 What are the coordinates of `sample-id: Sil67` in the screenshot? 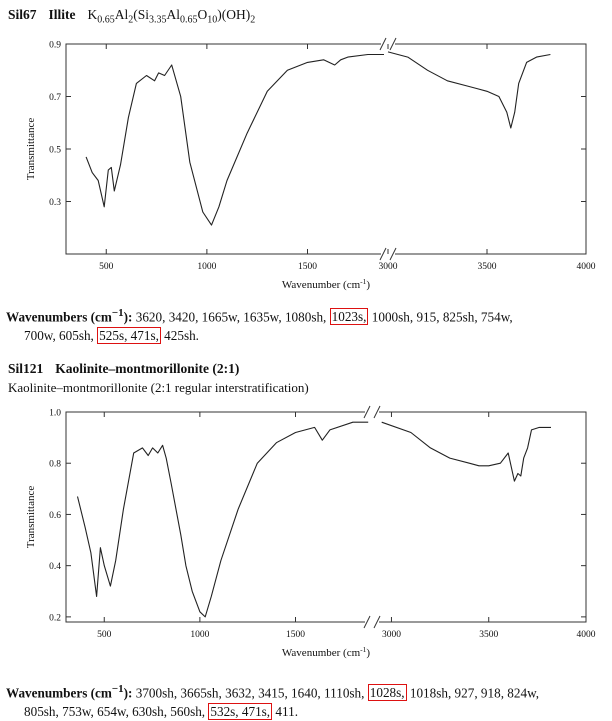 It's located at (22, 14).